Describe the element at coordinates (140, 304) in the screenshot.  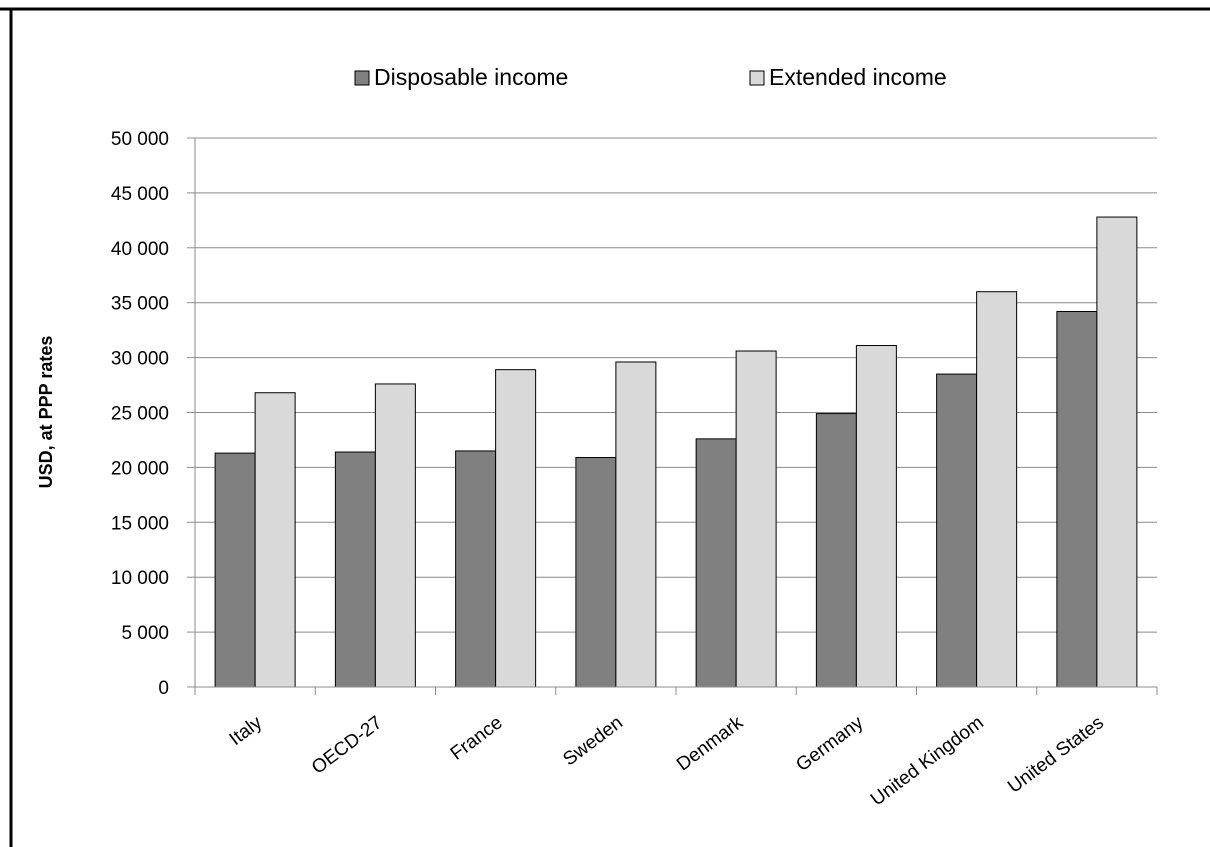
I see `y-tick-label: 35 000` at that location.